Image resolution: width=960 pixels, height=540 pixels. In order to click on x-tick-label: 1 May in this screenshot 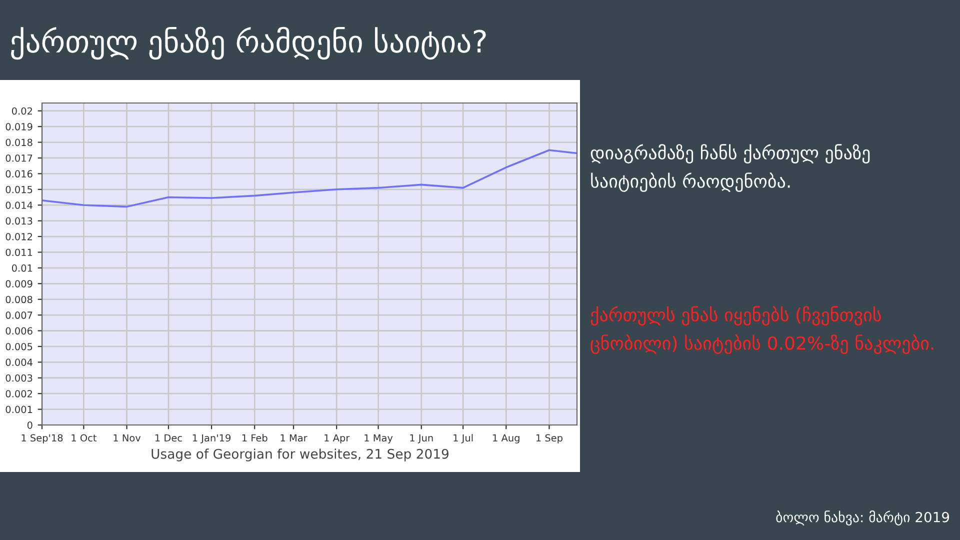, I will do `click(378, 439)`.